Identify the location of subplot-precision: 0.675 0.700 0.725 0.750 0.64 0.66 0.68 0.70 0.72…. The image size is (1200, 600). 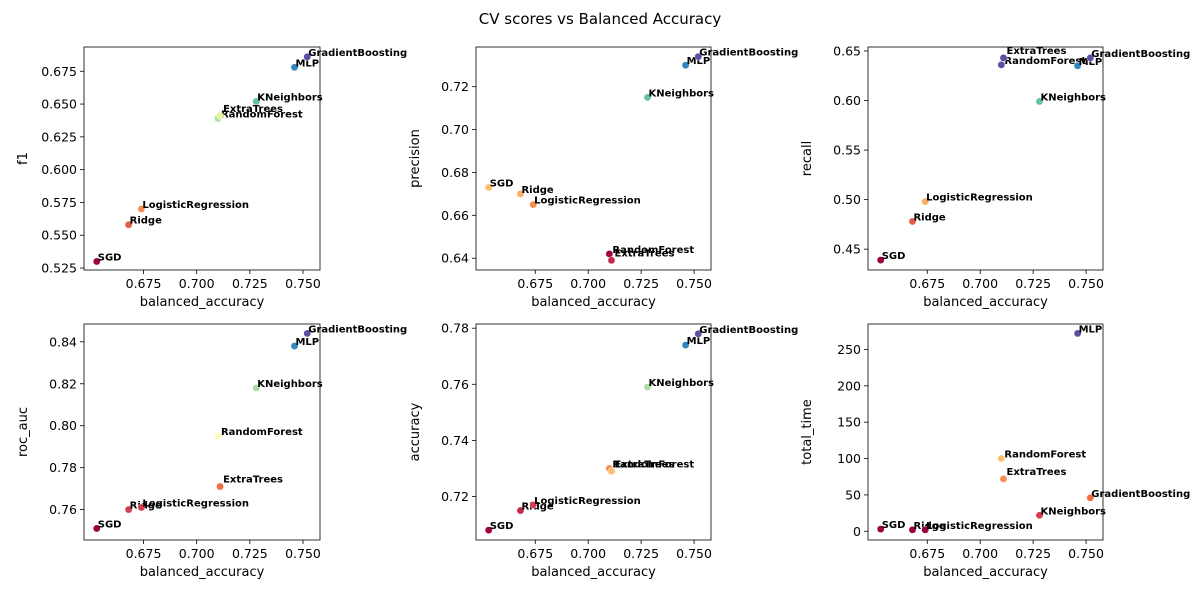
(603, 178).